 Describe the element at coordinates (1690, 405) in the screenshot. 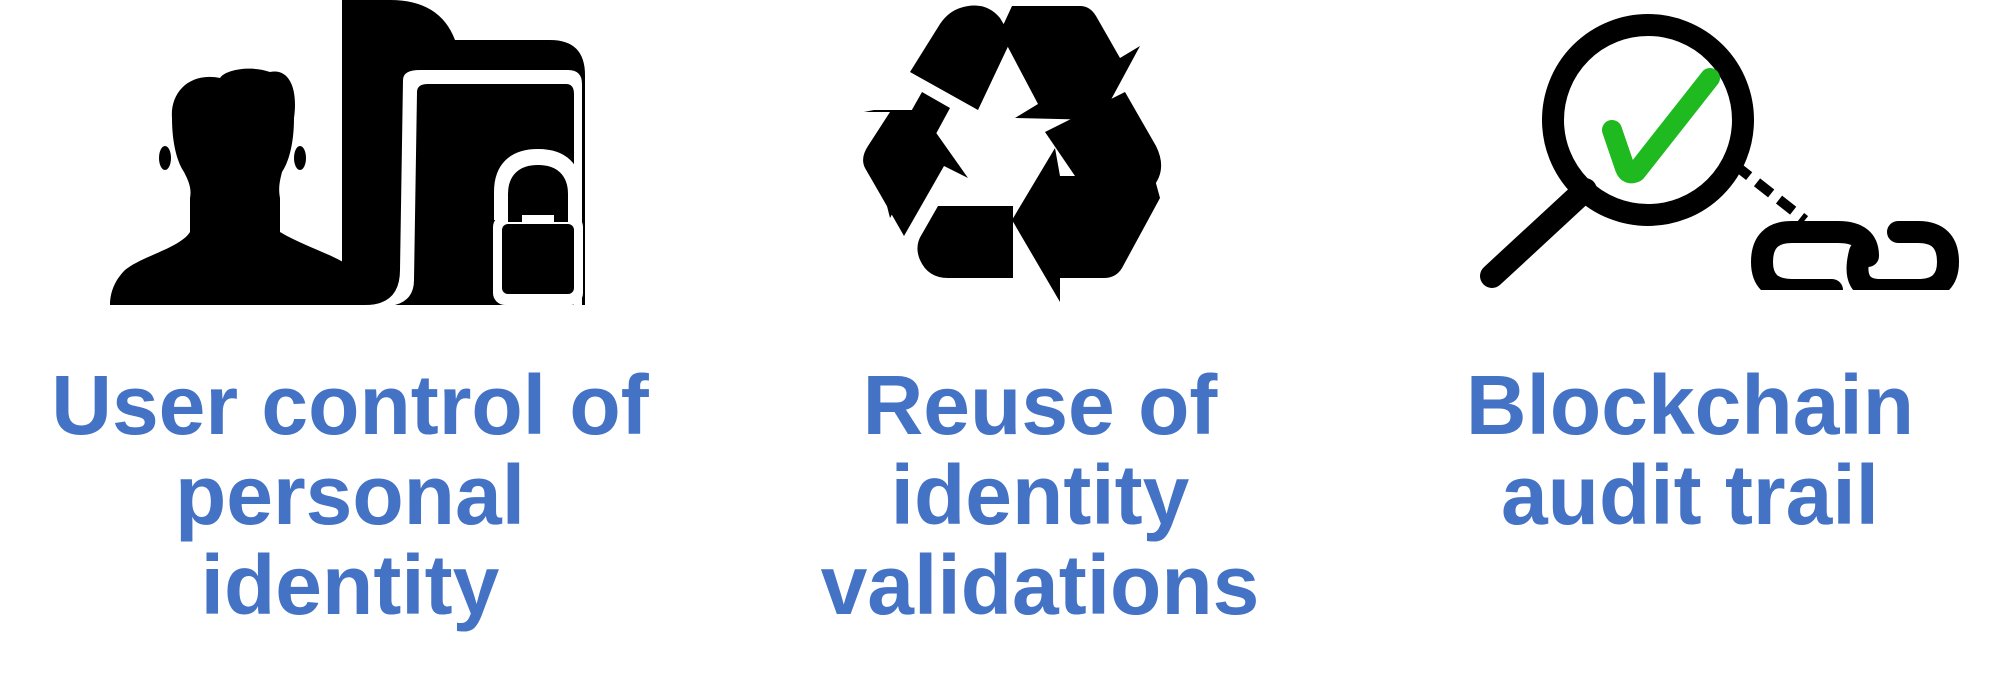

I see `caption-line: Blockchain` at that location.